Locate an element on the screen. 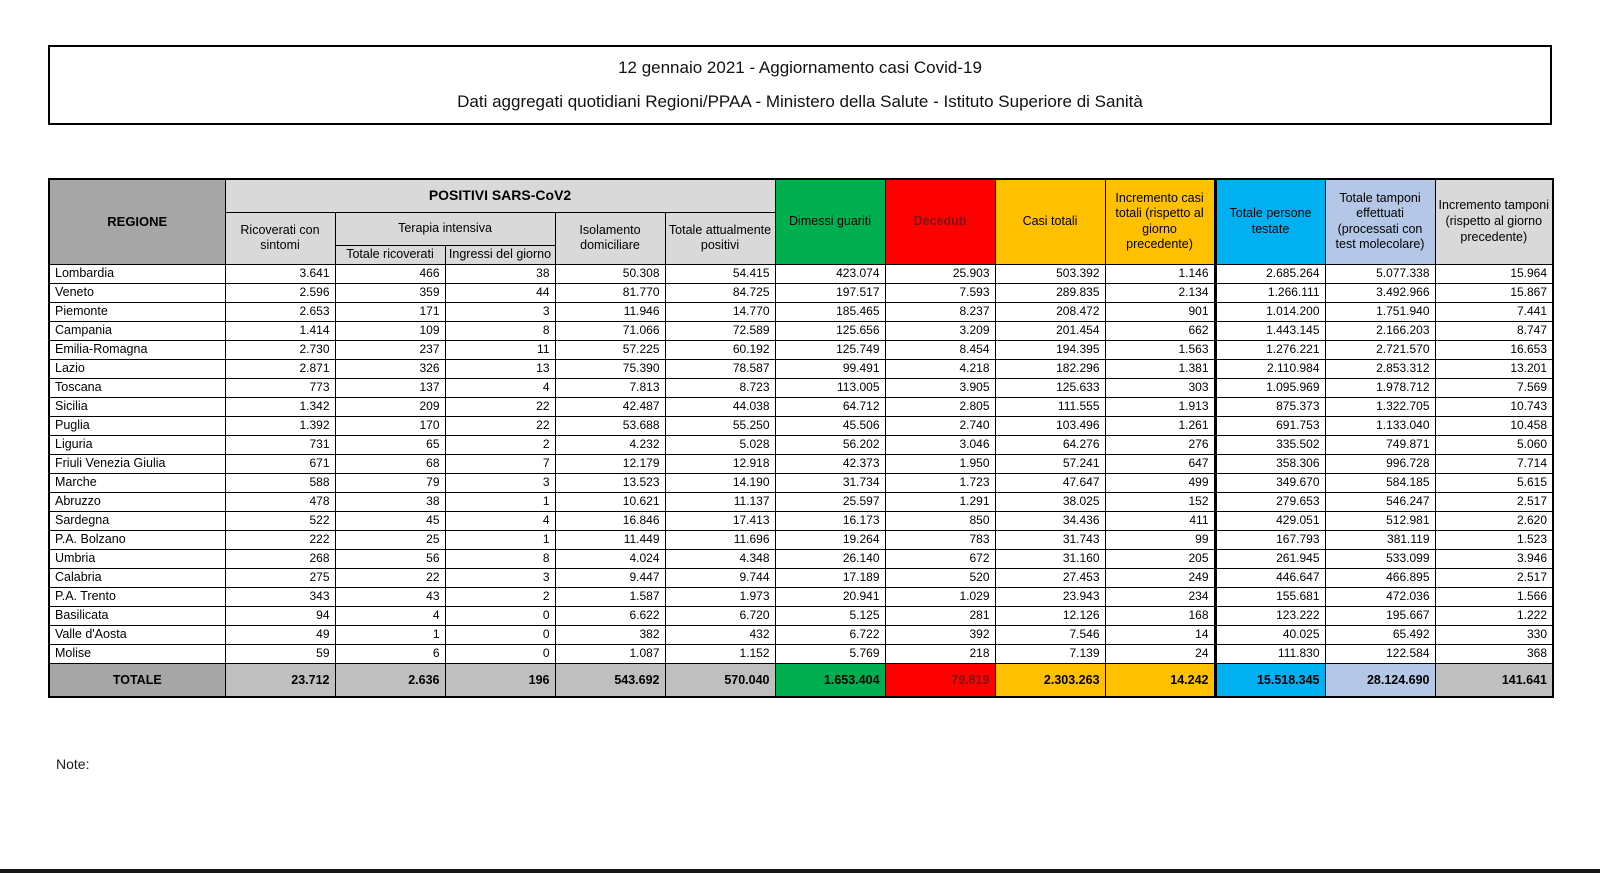 The width and height of the screenshot is (1600, 873). value-cell: 11.137 is located at coordinates (720, 501).